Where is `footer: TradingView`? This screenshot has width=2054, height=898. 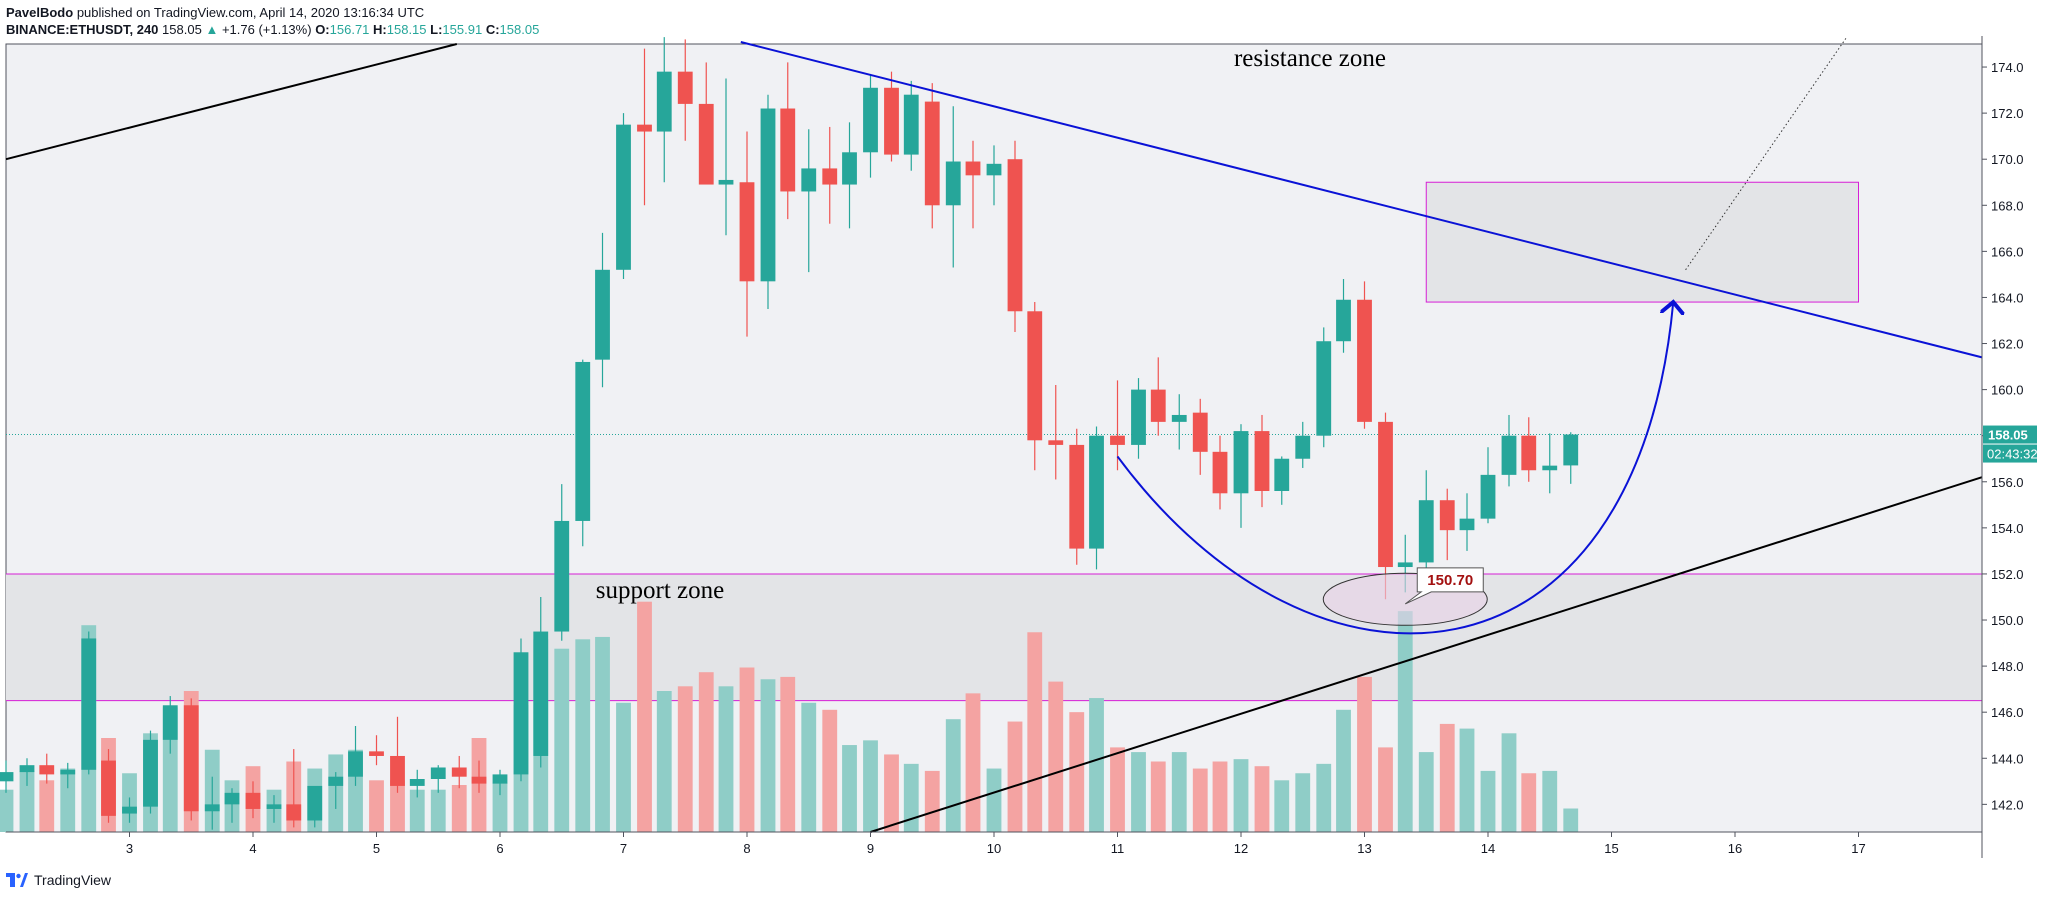
footer: TradingView is located at coordinates (58, 880).